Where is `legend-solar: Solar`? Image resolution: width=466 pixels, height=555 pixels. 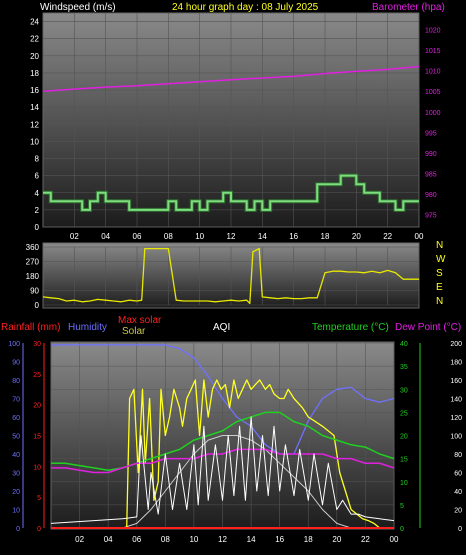 legend-solar: Solar is located at coordinates (134, 331).